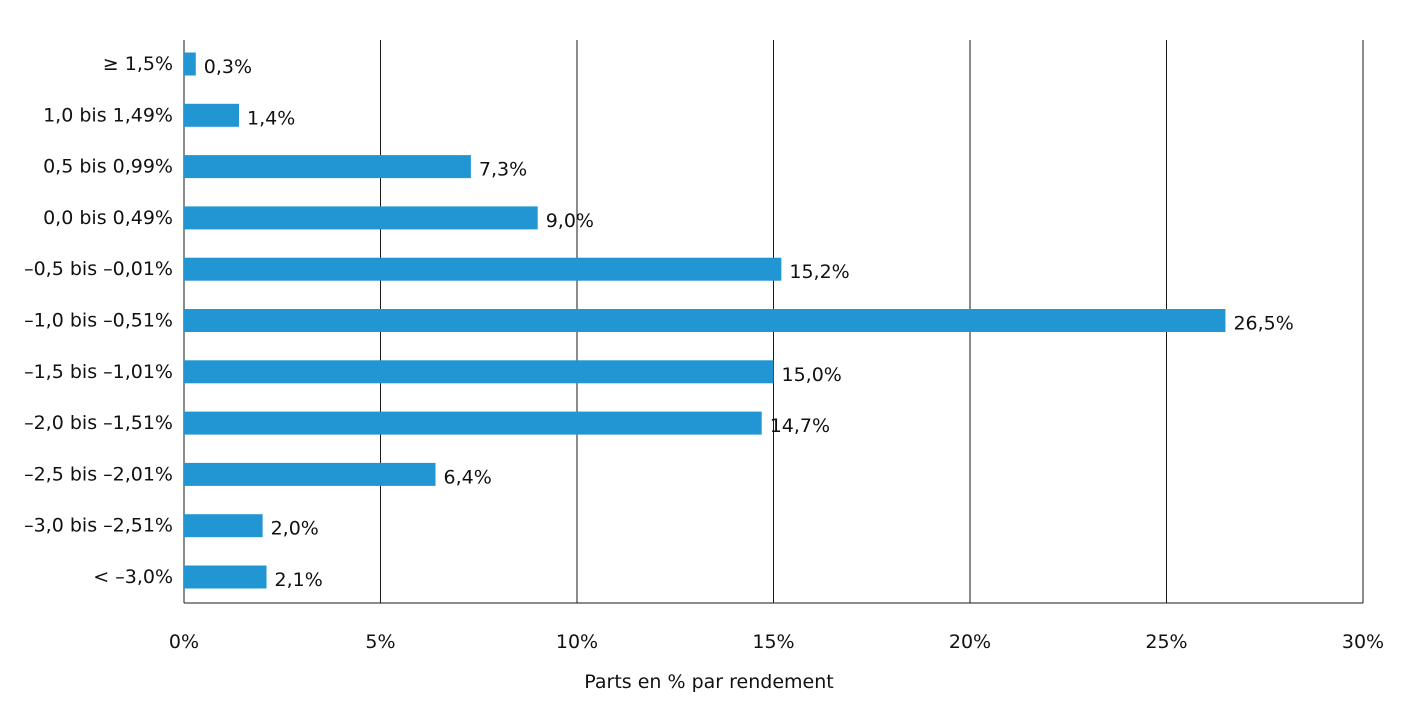 Image resolution: width=1414 pixels, height=708 pixels. I want to click on x-tick-label: 20%, so click(970, 642).